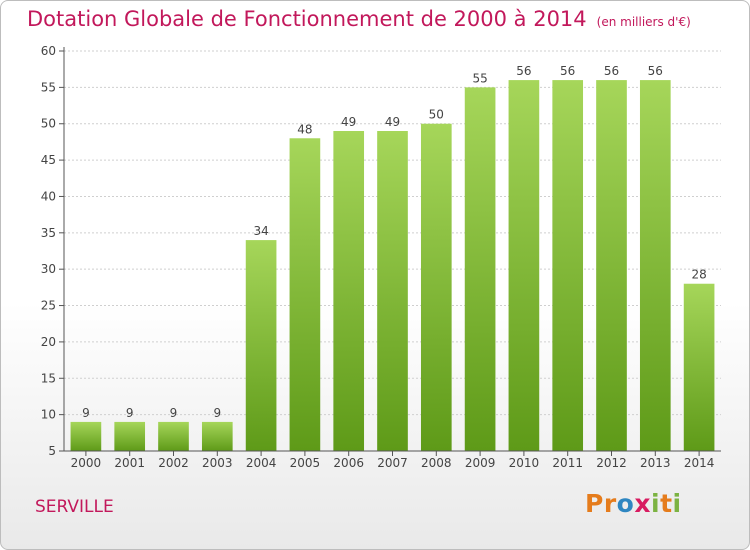  What do you see at coordinates (436, 463) in the screenshot?
I see `x-tick-label: 2008` at bounding box center [436, 463].